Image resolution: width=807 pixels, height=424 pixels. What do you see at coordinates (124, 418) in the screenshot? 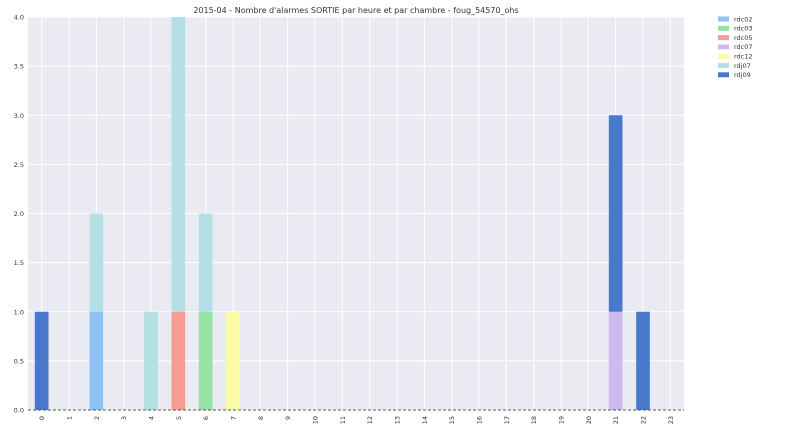
I see `x-tick-label: 3` at bounding box center [124, 418].